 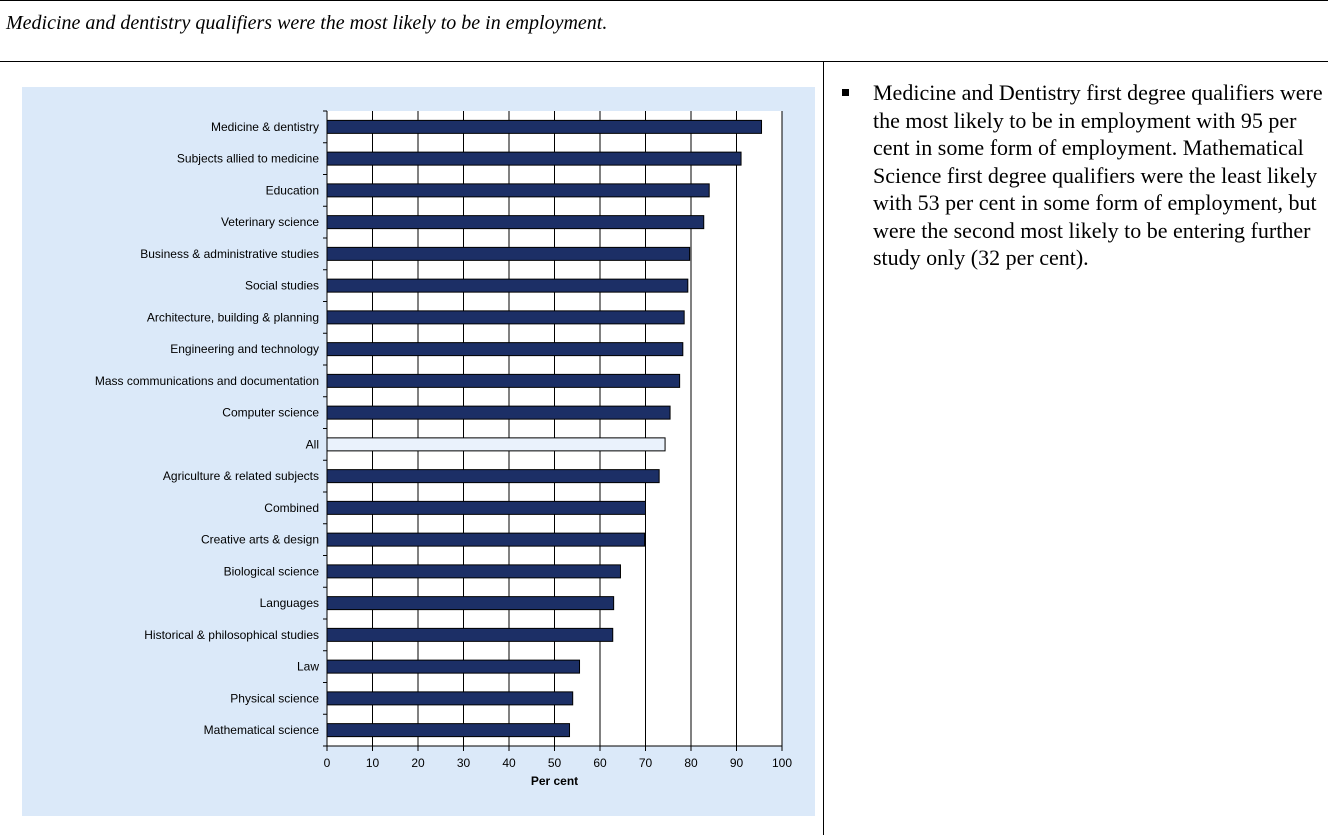 I want to click on bar-physical-science, so click(x=450, y=698).